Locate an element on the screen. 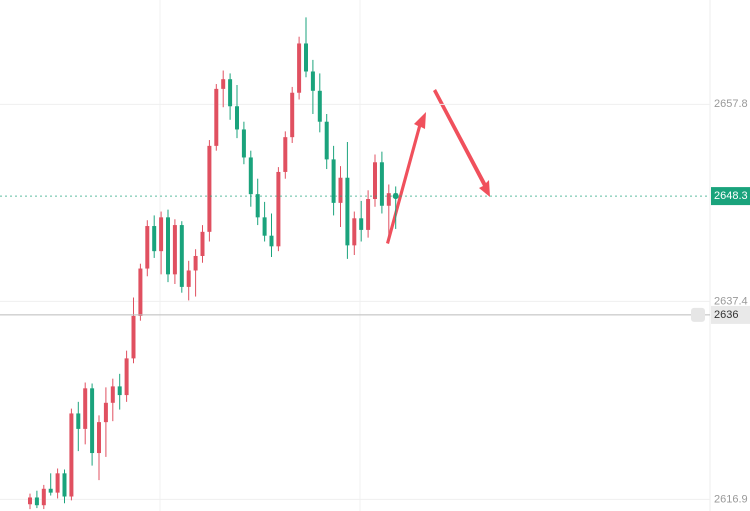  alert-box is located at coordinates (730, 314).